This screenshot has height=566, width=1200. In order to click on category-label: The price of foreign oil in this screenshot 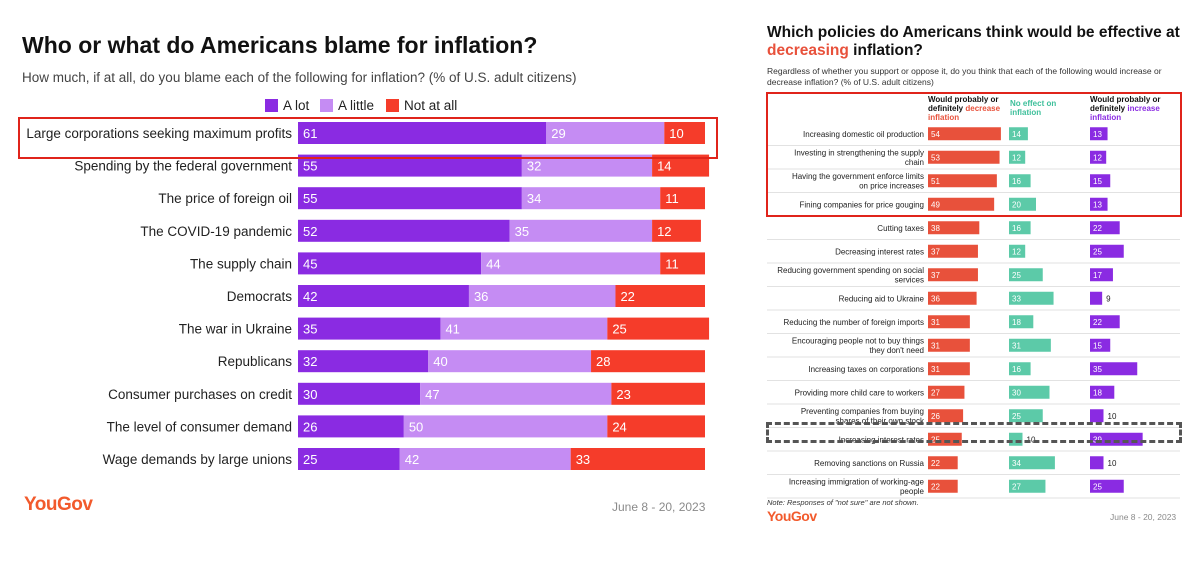, I will do `click(225, 198)`.